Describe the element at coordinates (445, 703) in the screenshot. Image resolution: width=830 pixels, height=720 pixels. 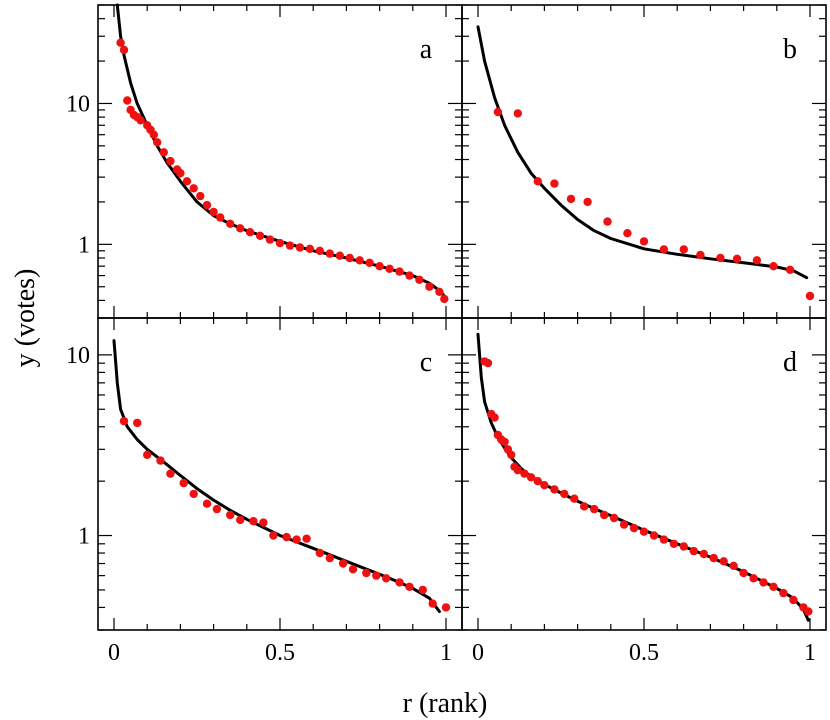
I see `x-axis-label: r (rank)` at that location.